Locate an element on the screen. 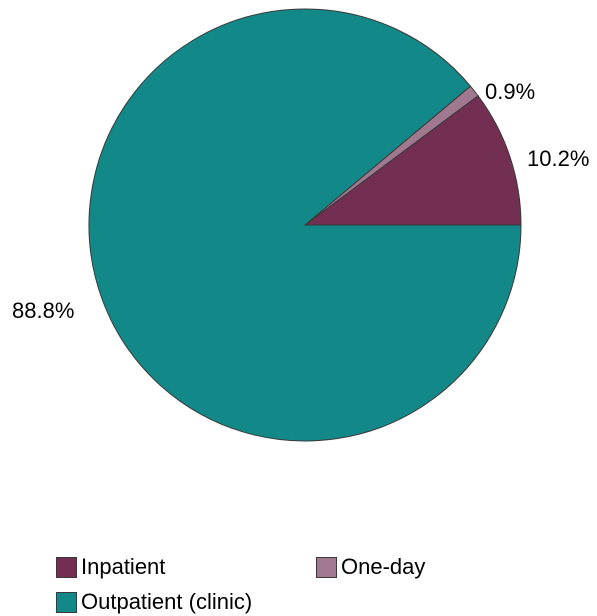 This screenshot has width=597, height=616. data-label-inpatient: 10.2% is located at coordinates (558, 158).